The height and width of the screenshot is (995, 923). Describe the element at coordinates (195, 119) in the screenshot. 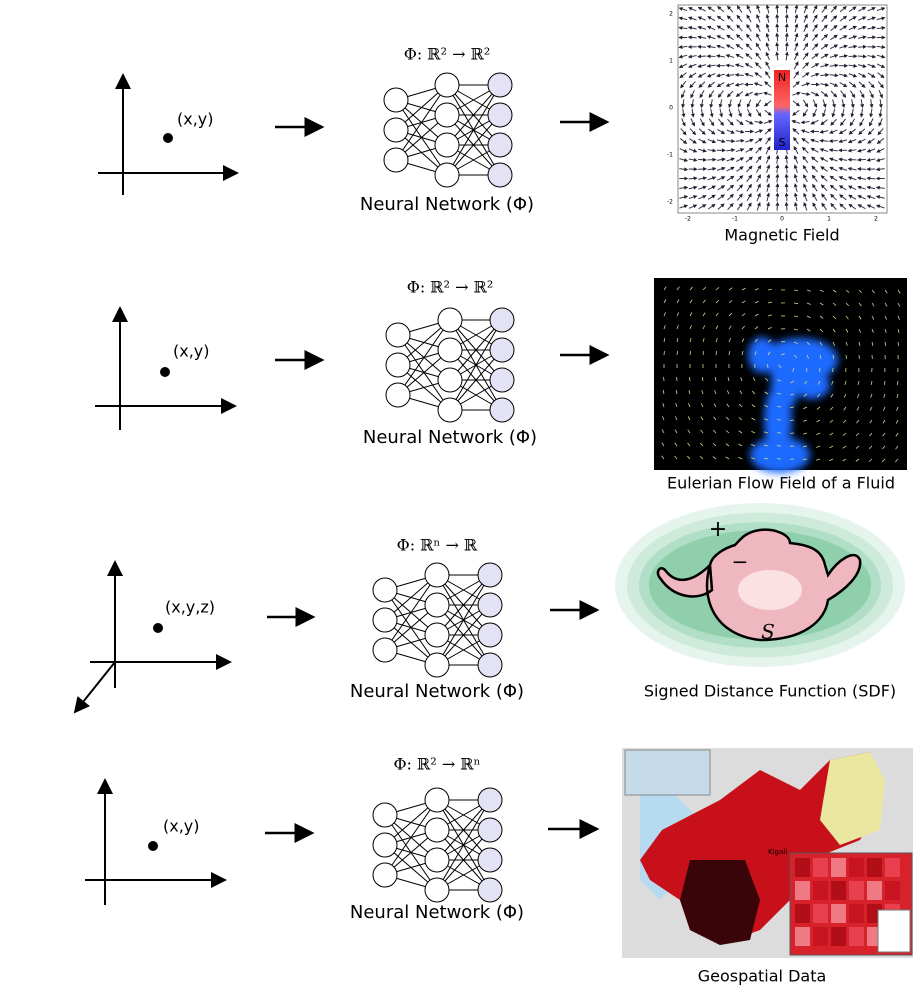

I see `point-label: (x,y)` at that location.